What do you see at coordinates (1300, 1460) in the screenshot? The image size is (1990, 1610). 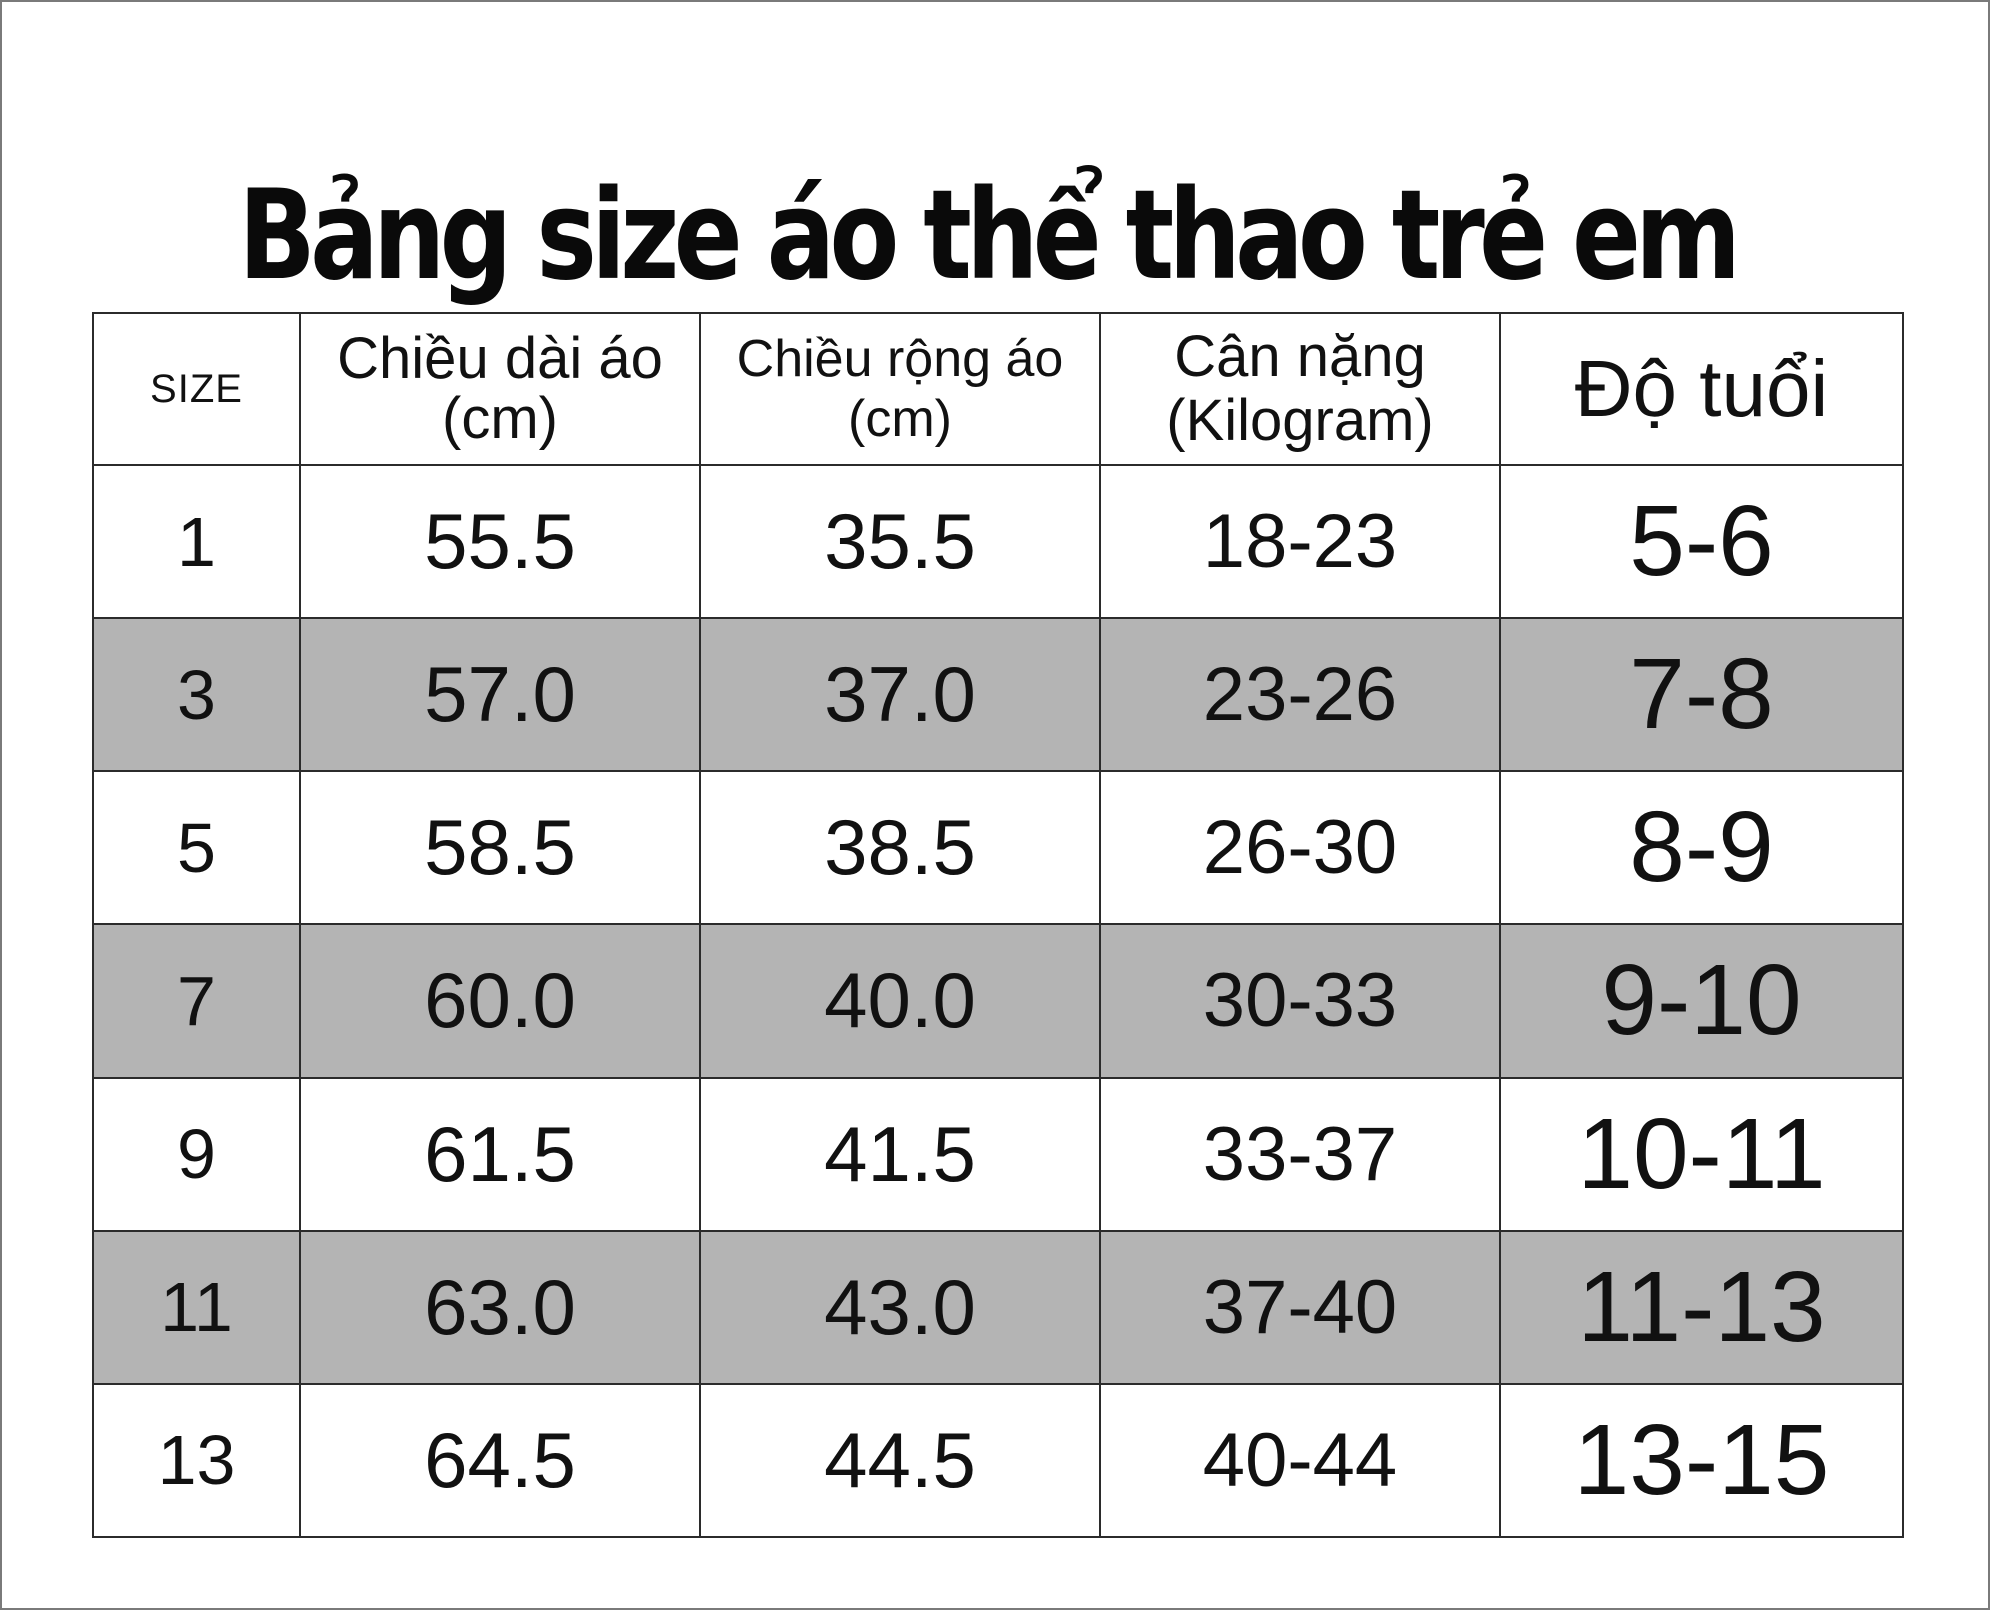 I see `cell-weight: 40-44` at bounding box center [1300, 1460].